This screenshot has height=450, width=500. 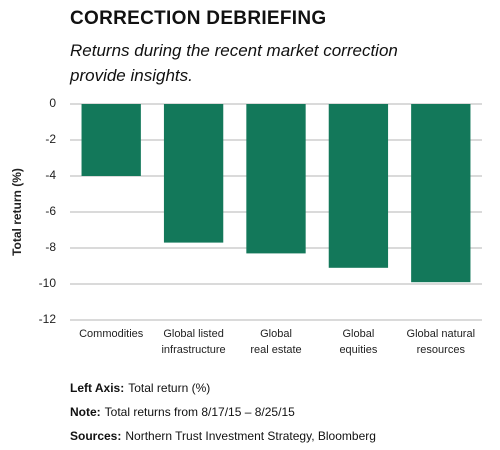 What do you see at coordinates (48, 283) in the screenshot?
I see `y-tick-label: -10` at bounding box center [48, 283].